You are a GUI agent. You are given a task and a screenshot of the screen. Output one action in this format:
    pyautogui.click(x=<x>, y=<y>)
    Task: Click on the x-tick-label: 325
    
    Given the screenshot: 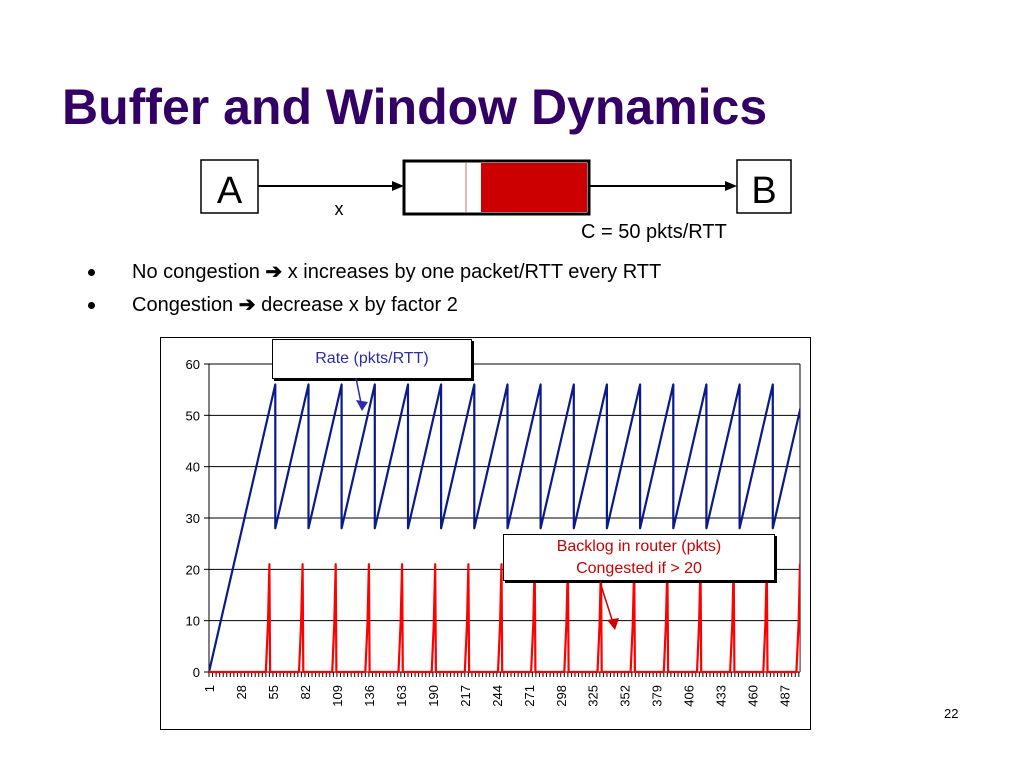 What is the action you would take?
    pyautogui.click(x=593, y=696)
    